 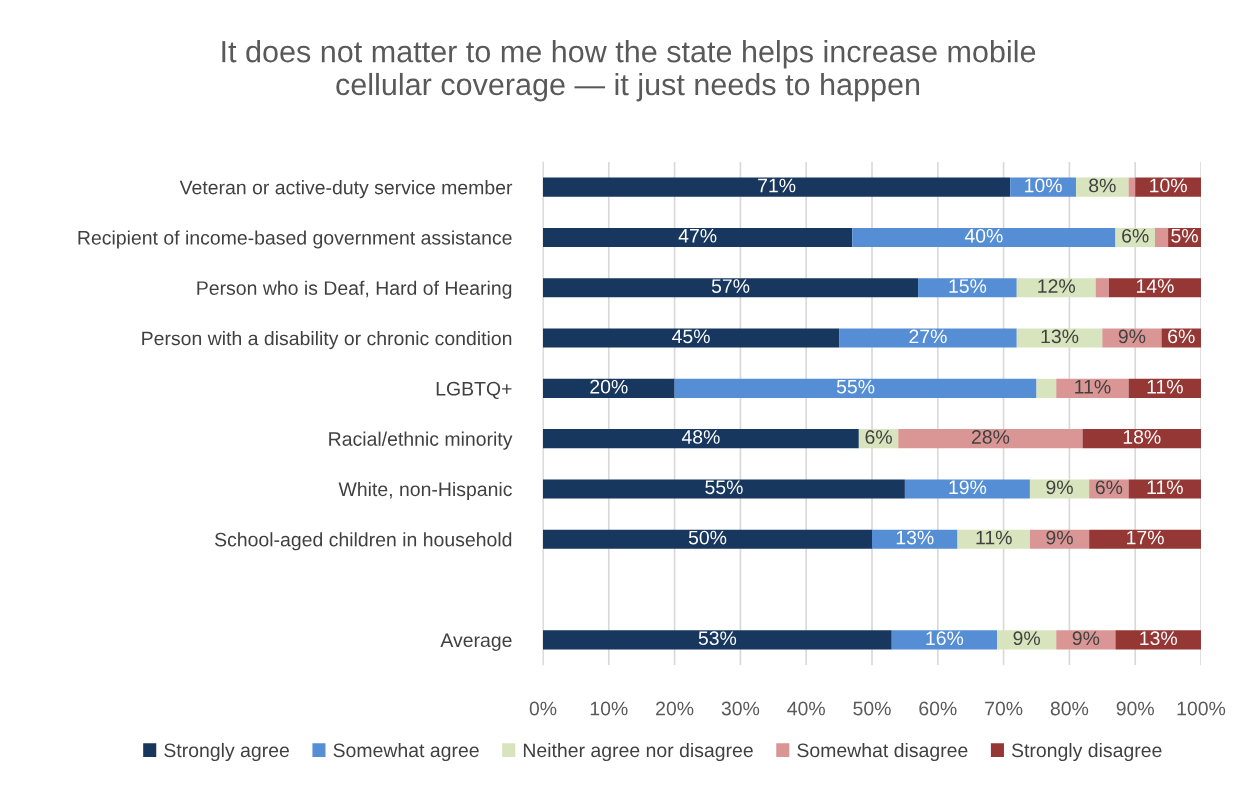 I want to click on data-label: 57%, so click(x=730, y=286).